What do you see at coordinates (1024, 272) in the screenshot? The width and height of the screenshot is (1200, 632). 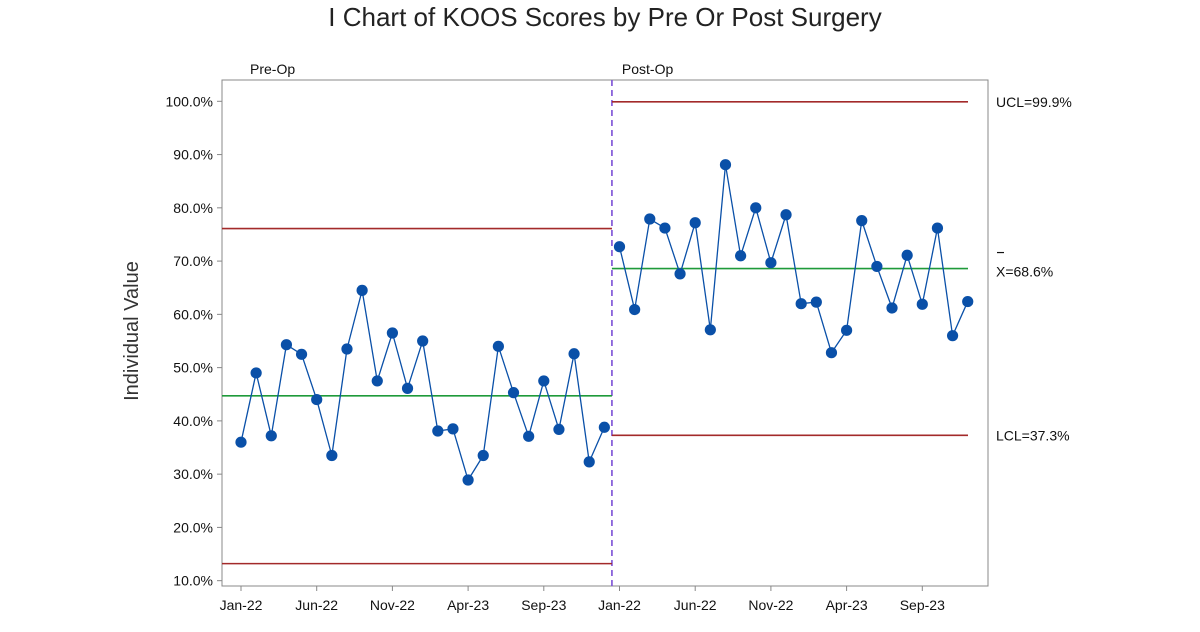 I see `mean-label: X=68.6%` at bounding box center [1024, 272].